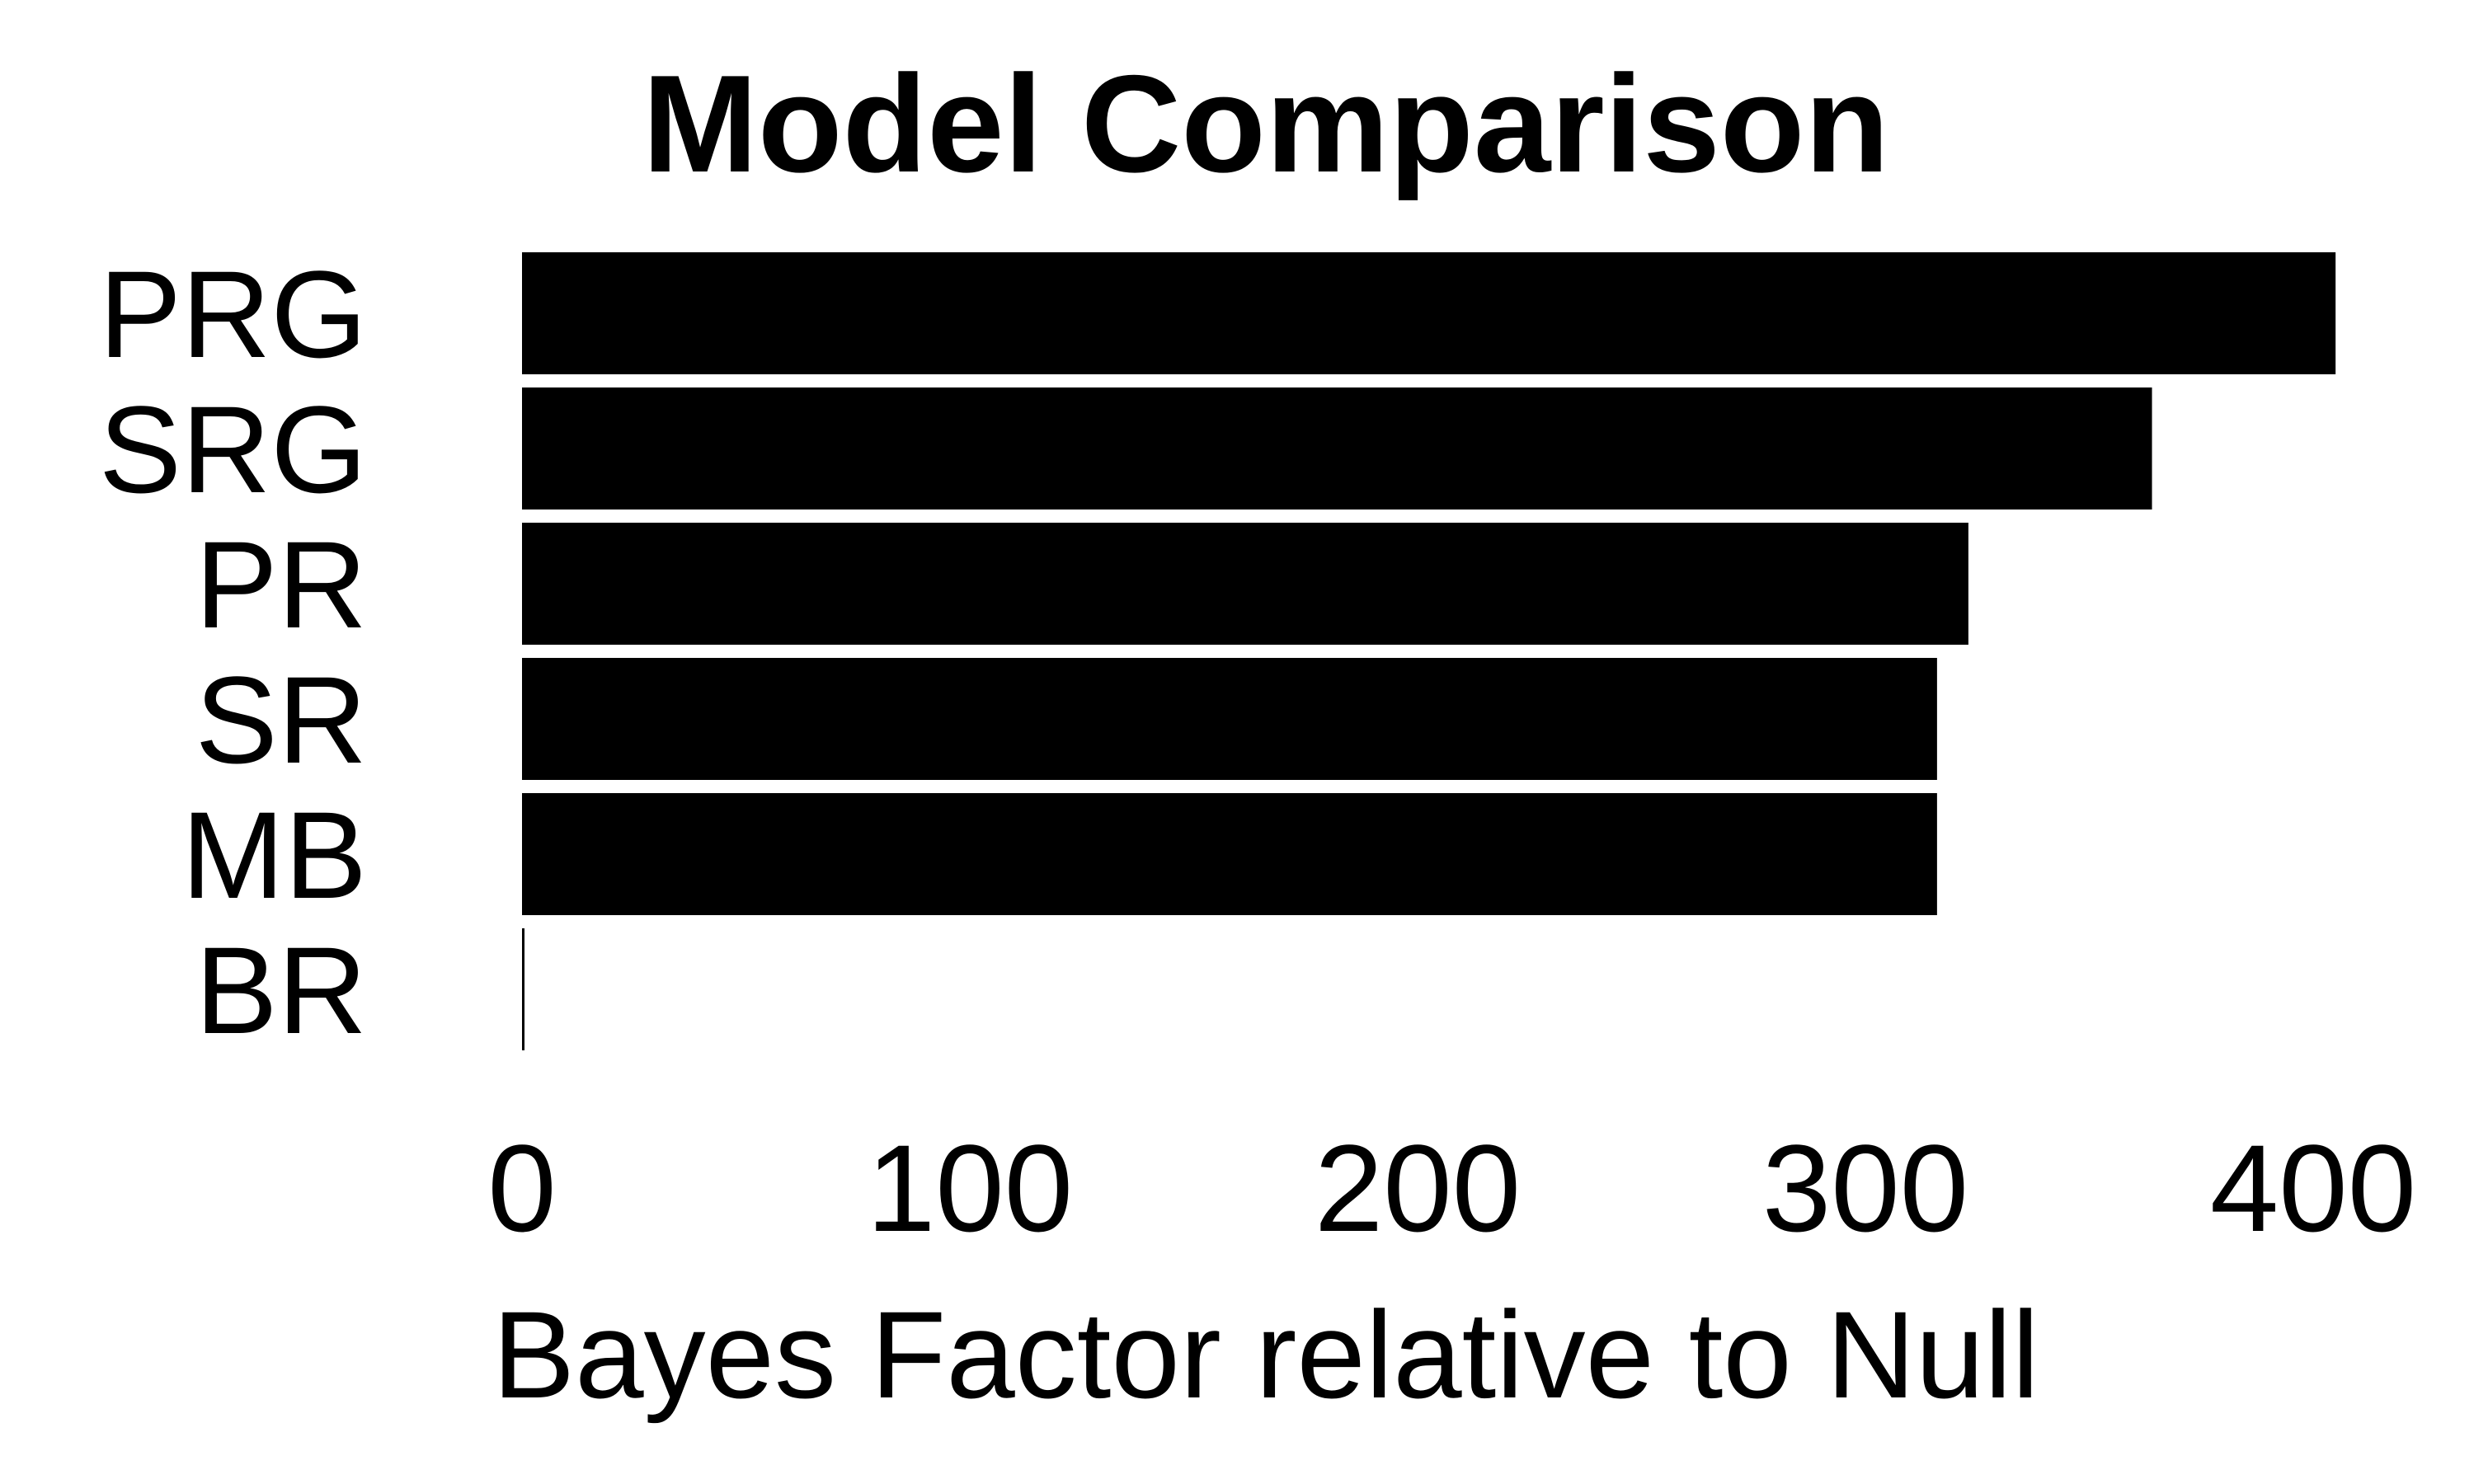  I want to click on x-tick-label: 200, so click(1418, 1188).